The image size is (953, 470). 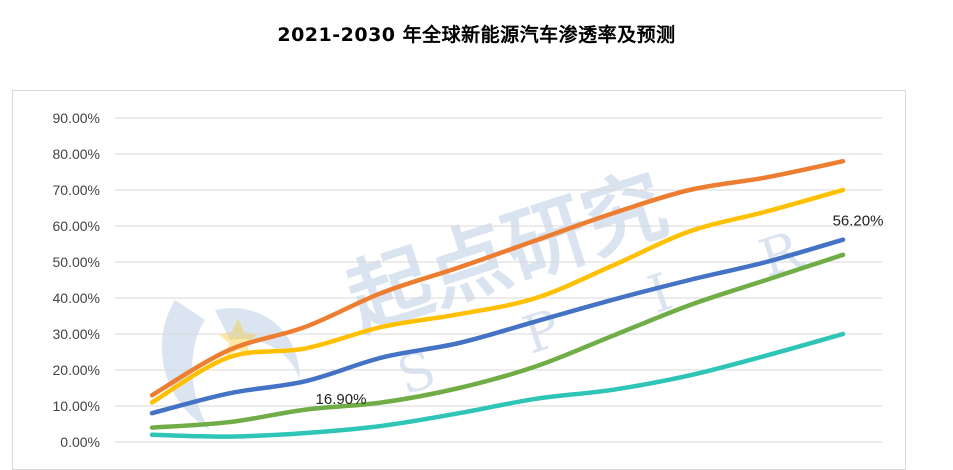 What do you see at coordinates (230, 365) in the screenshot?
I see `watermark-logo-icon` at bounding box center [230, 365].